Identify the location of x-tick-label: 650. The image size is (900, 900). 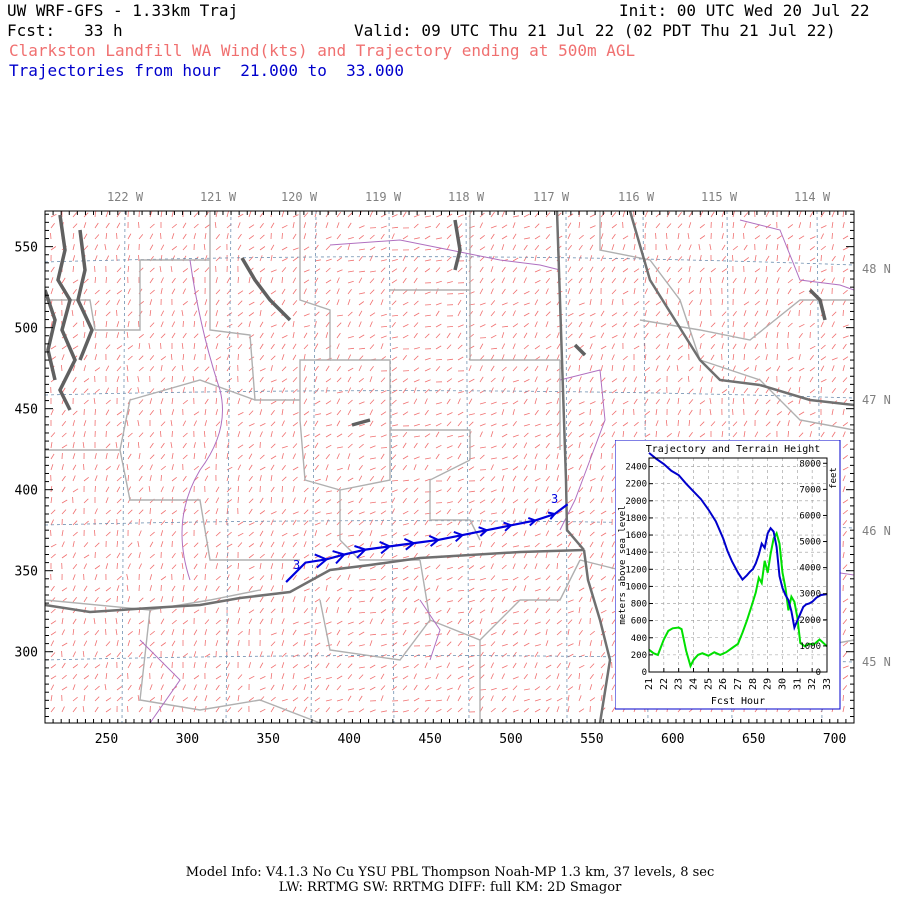
(753, 739).